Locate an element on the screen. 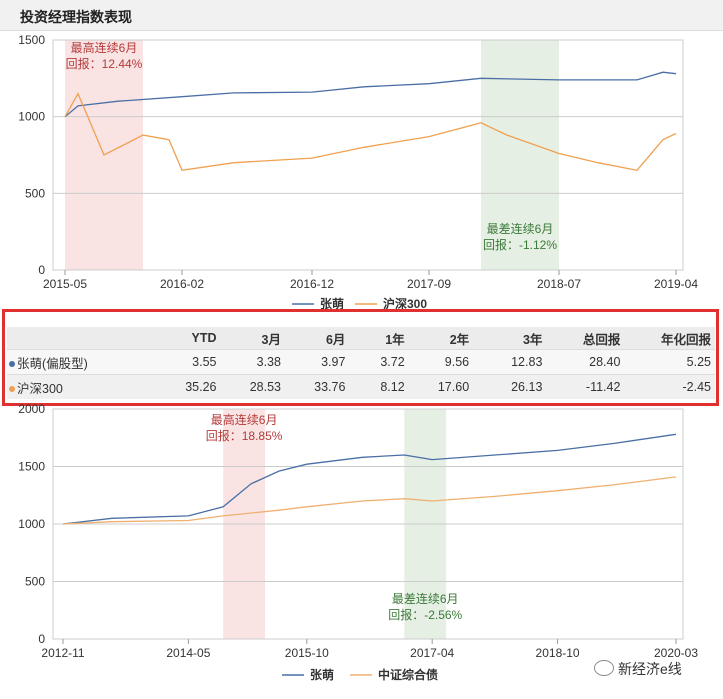 The width and height of the screenshot is (723, 699). x-tick-label: 2015-05 is located at coordinates (65, 284).